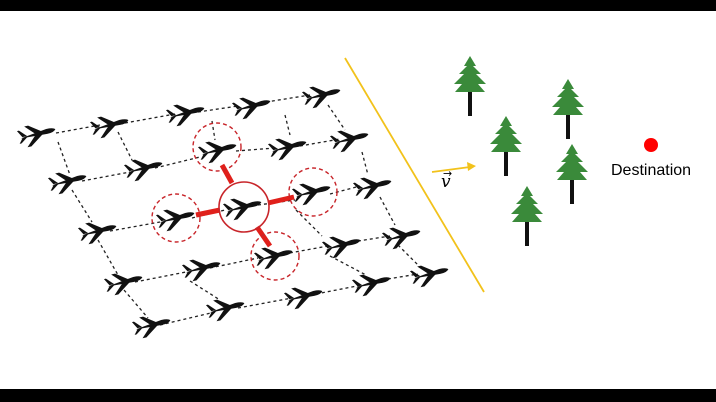 This screenshot has width=716, height=402. I want to click on neighbor-links, so click(245, 205).